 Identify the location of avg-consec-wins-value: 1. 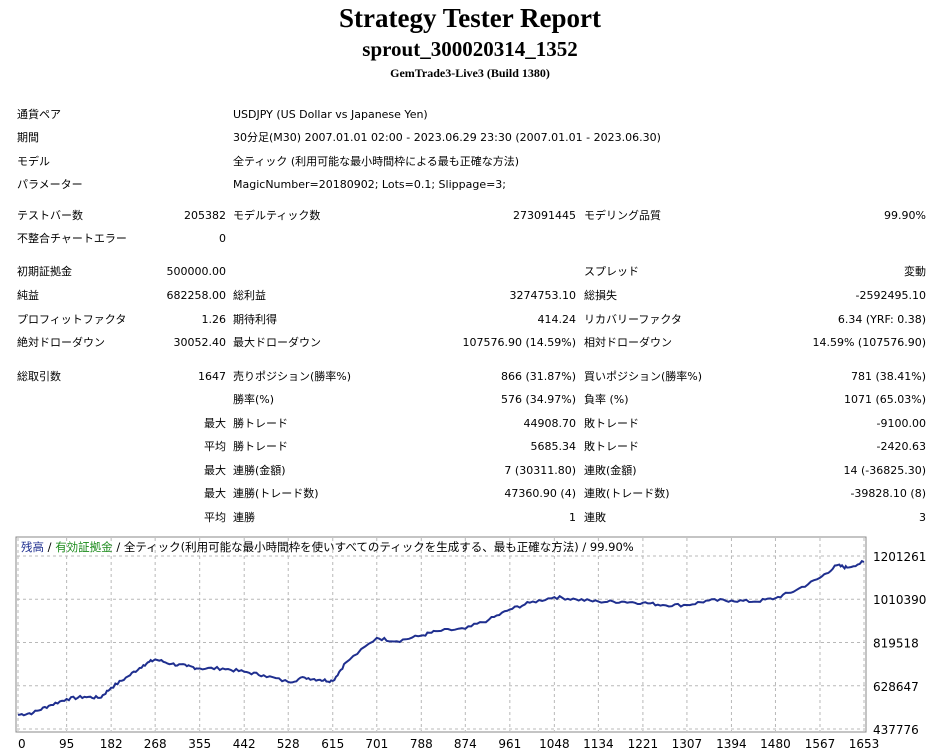
(572, 517).